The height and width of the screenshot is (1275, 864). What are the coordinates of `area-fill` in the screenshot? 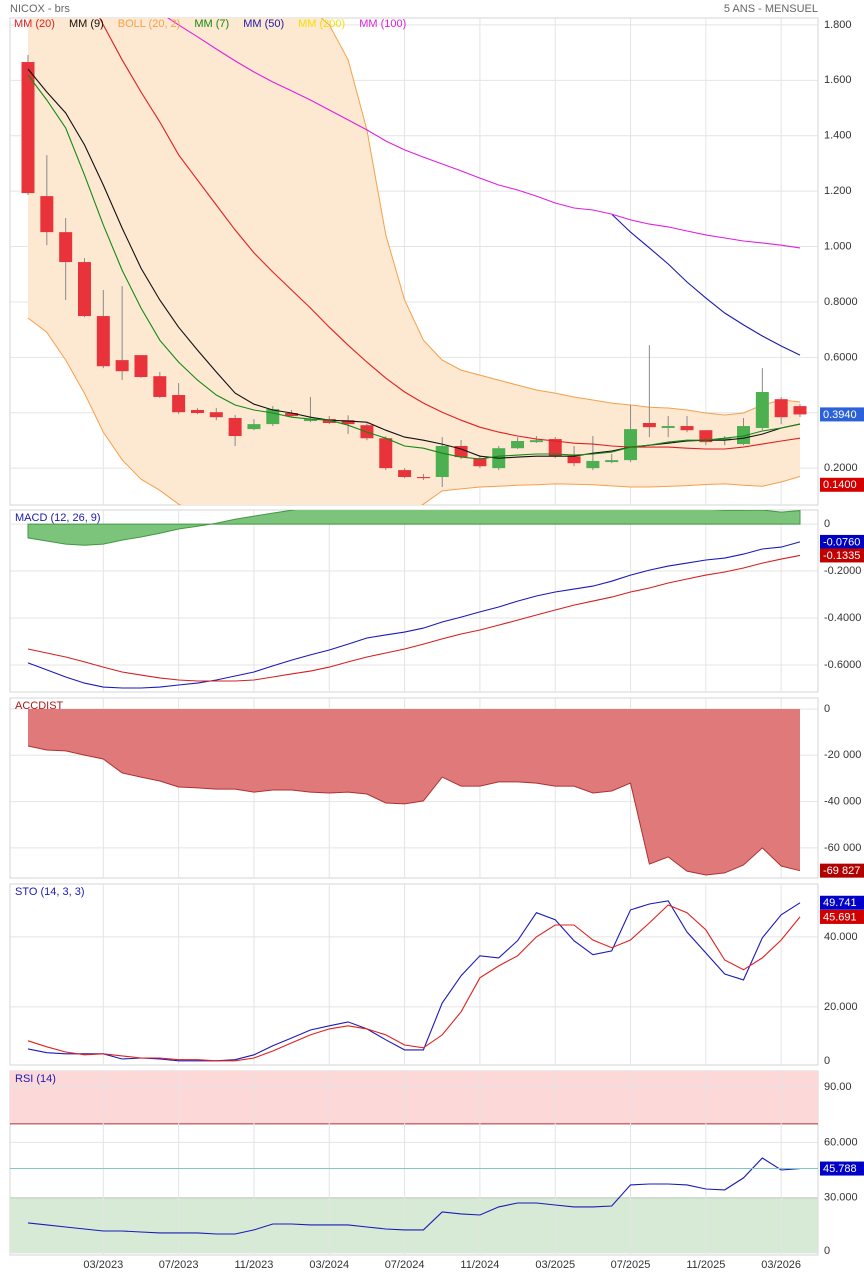 It's located at (414, 791).